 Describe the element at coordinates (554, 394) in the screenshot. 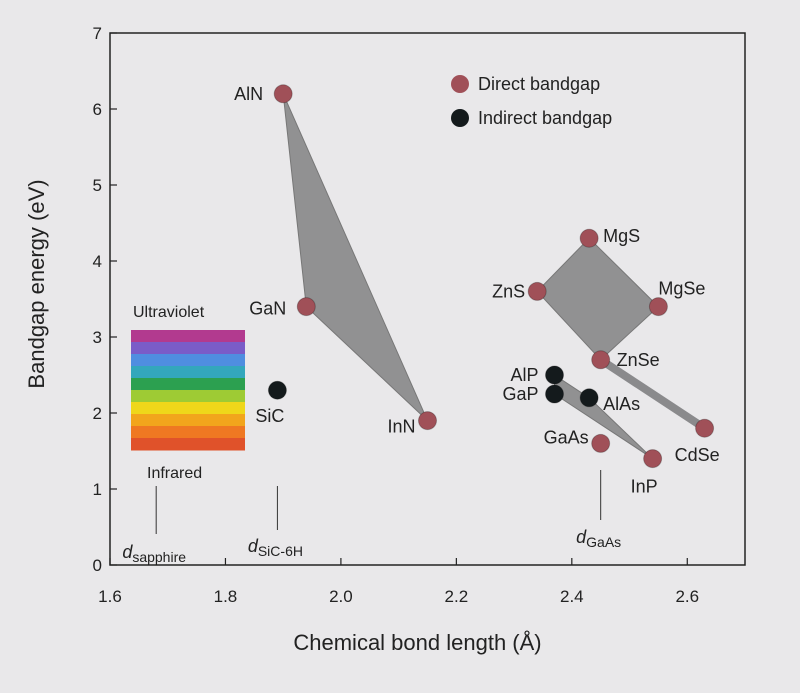

I see `point-gap` at that location.